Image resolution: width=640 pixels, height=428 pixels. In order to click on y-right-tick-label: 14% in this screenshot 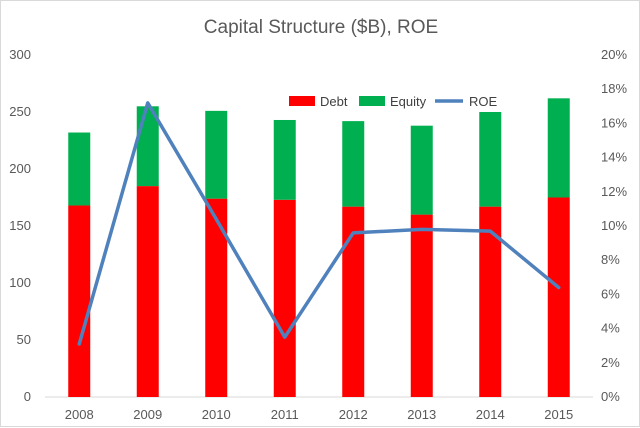, I will do `click(614, 157)`.